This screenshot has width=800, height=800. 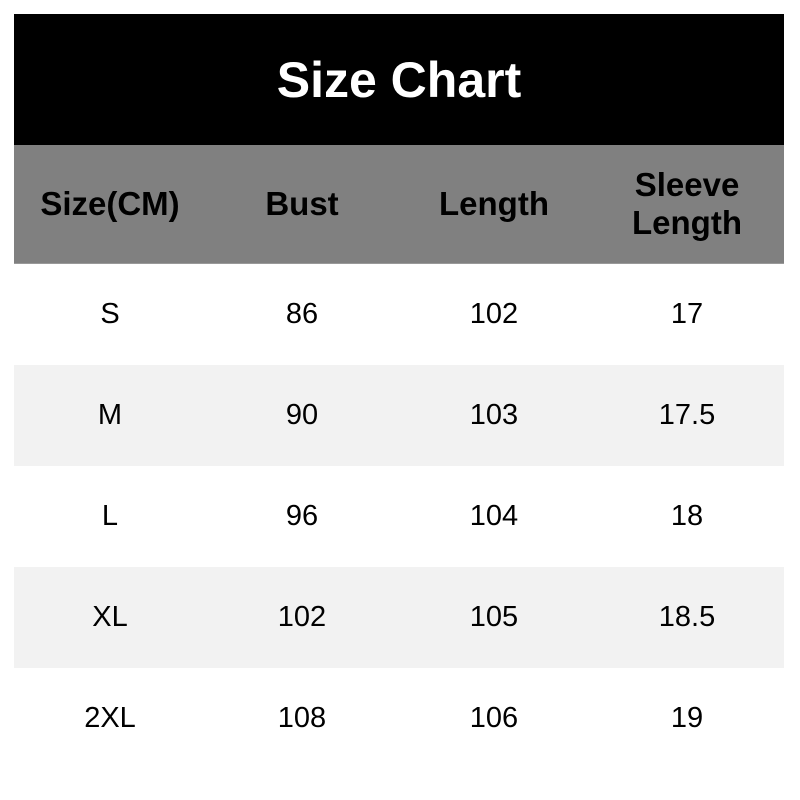 I want to click on header-size: Size(CM), so click(x=110, y=204).